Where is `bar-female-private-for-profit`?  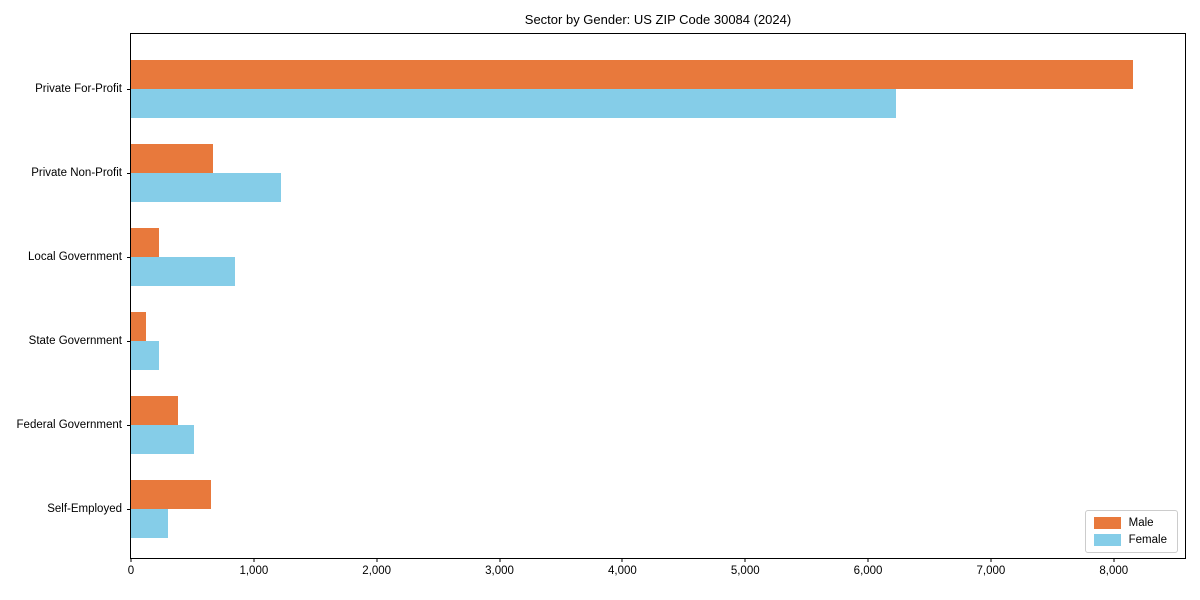
bar-female-private-for-profit is located at coordinates (513, 103).